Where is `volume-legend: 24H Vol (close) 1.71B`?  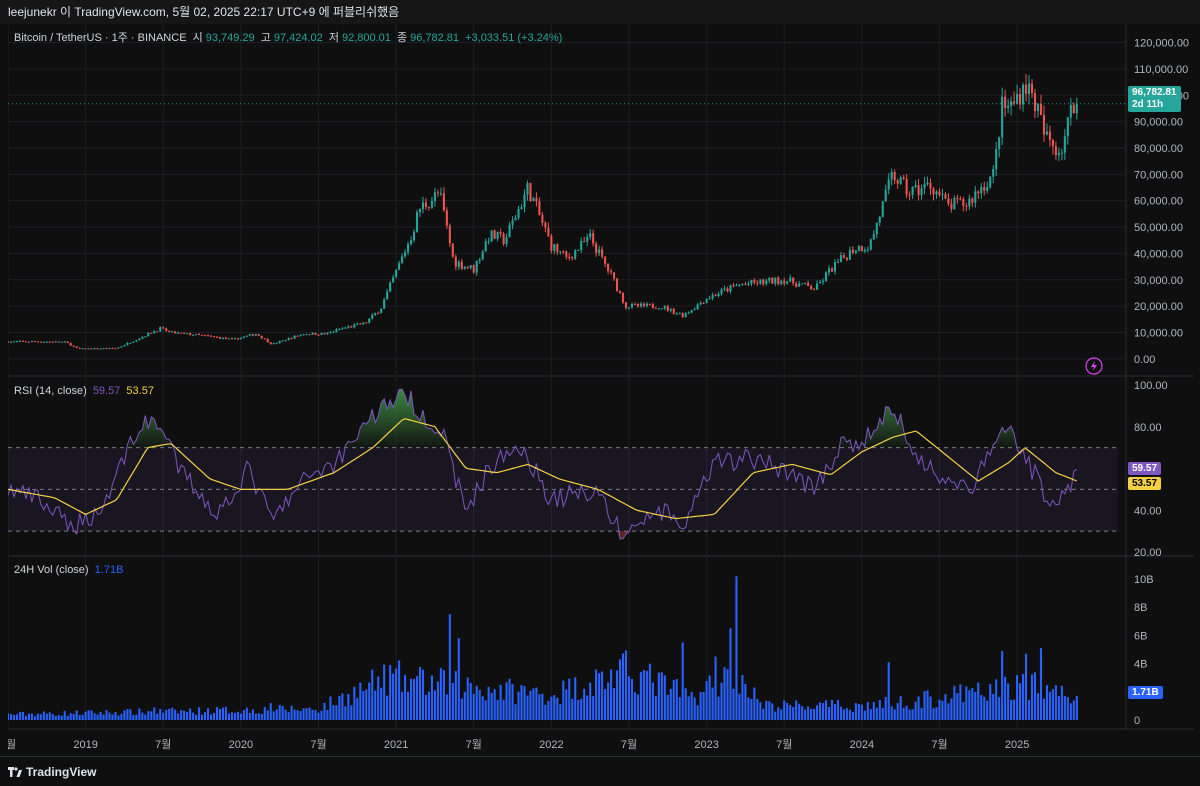
volume-legend: 24H Vol (close) 1.71B is located at coordinates (70, 570).